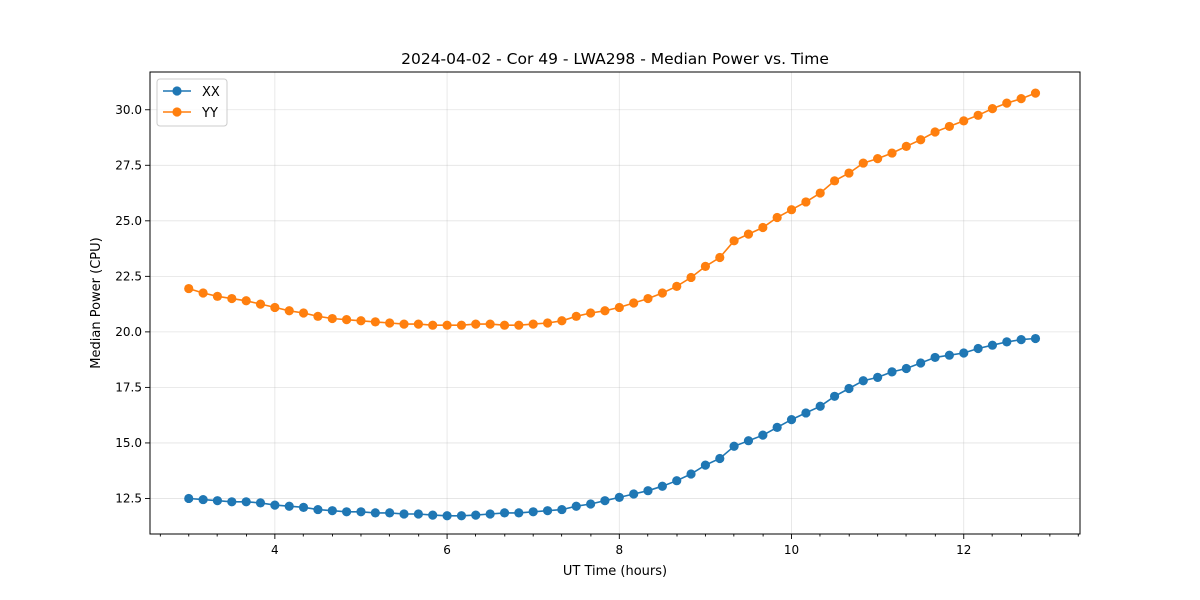 This screenshot has width=1200, height=600. What do you see at coordinates (791, 550) in the screenshot?
I see `x-tick-label: 10` at bounding box center [791, 550].